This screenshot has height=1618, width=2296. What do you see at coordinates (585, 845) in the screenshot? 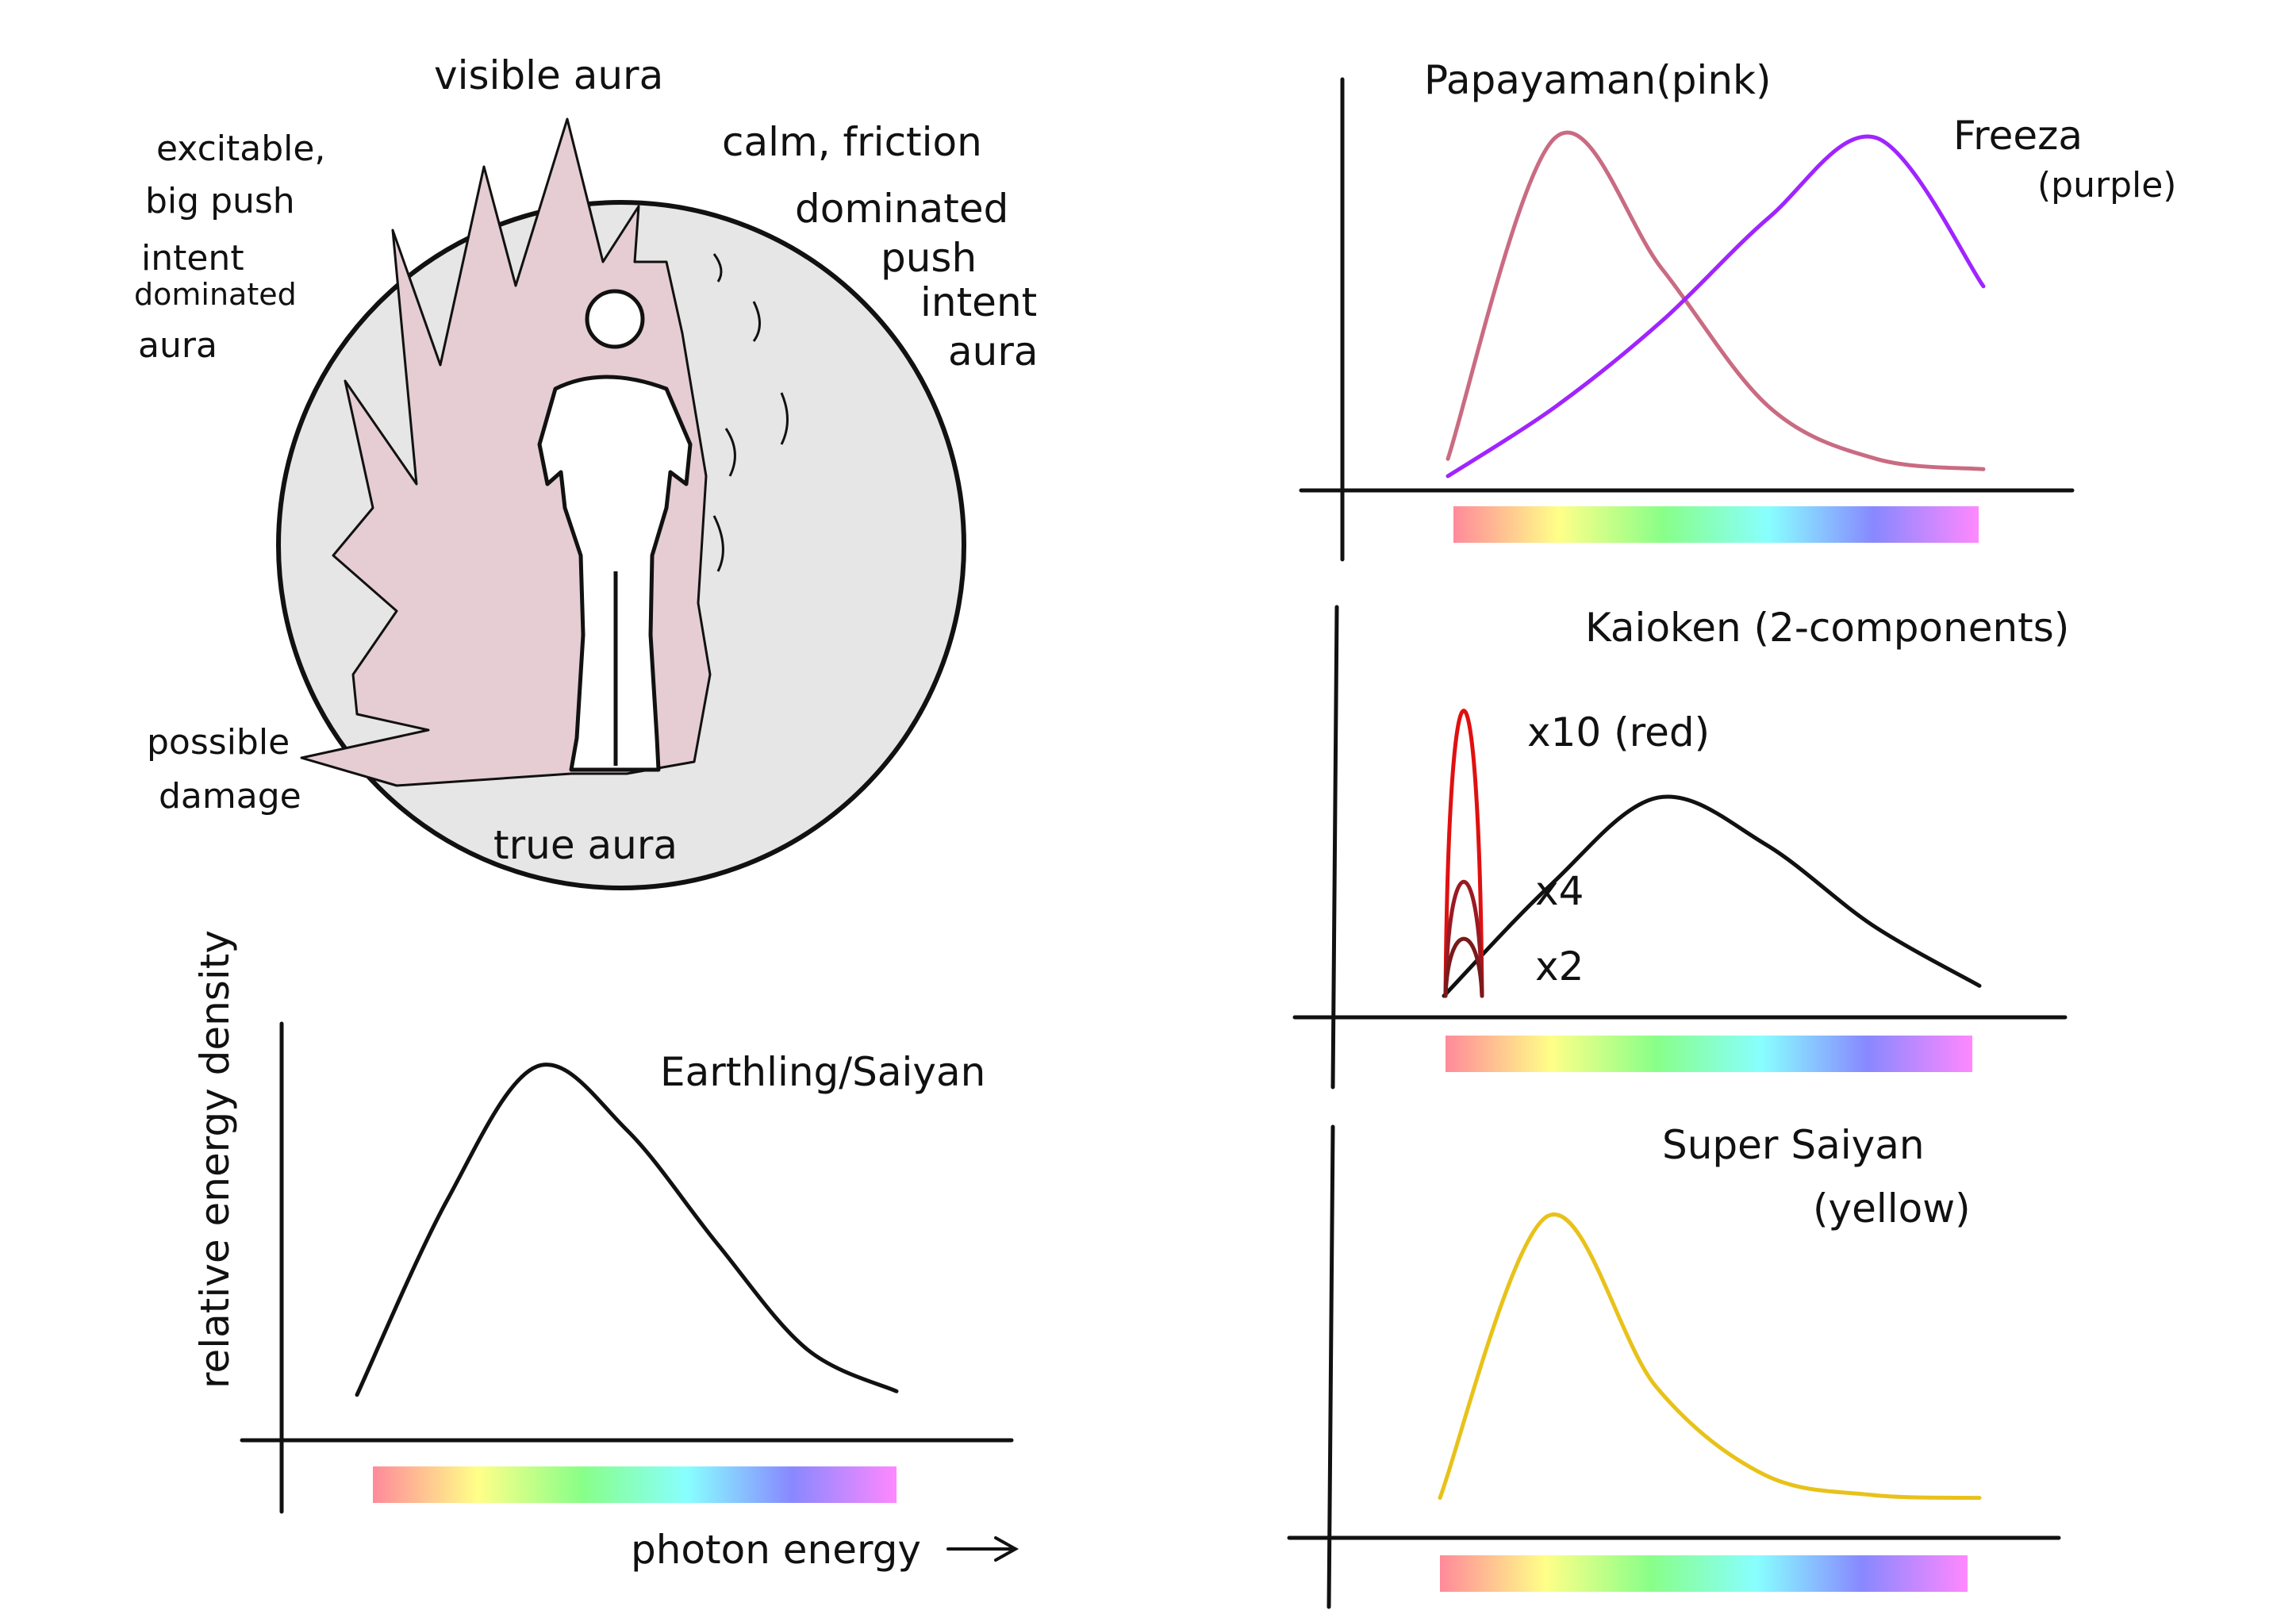
I see `true-aura-label: true aura` at bounding box center [585, 845].